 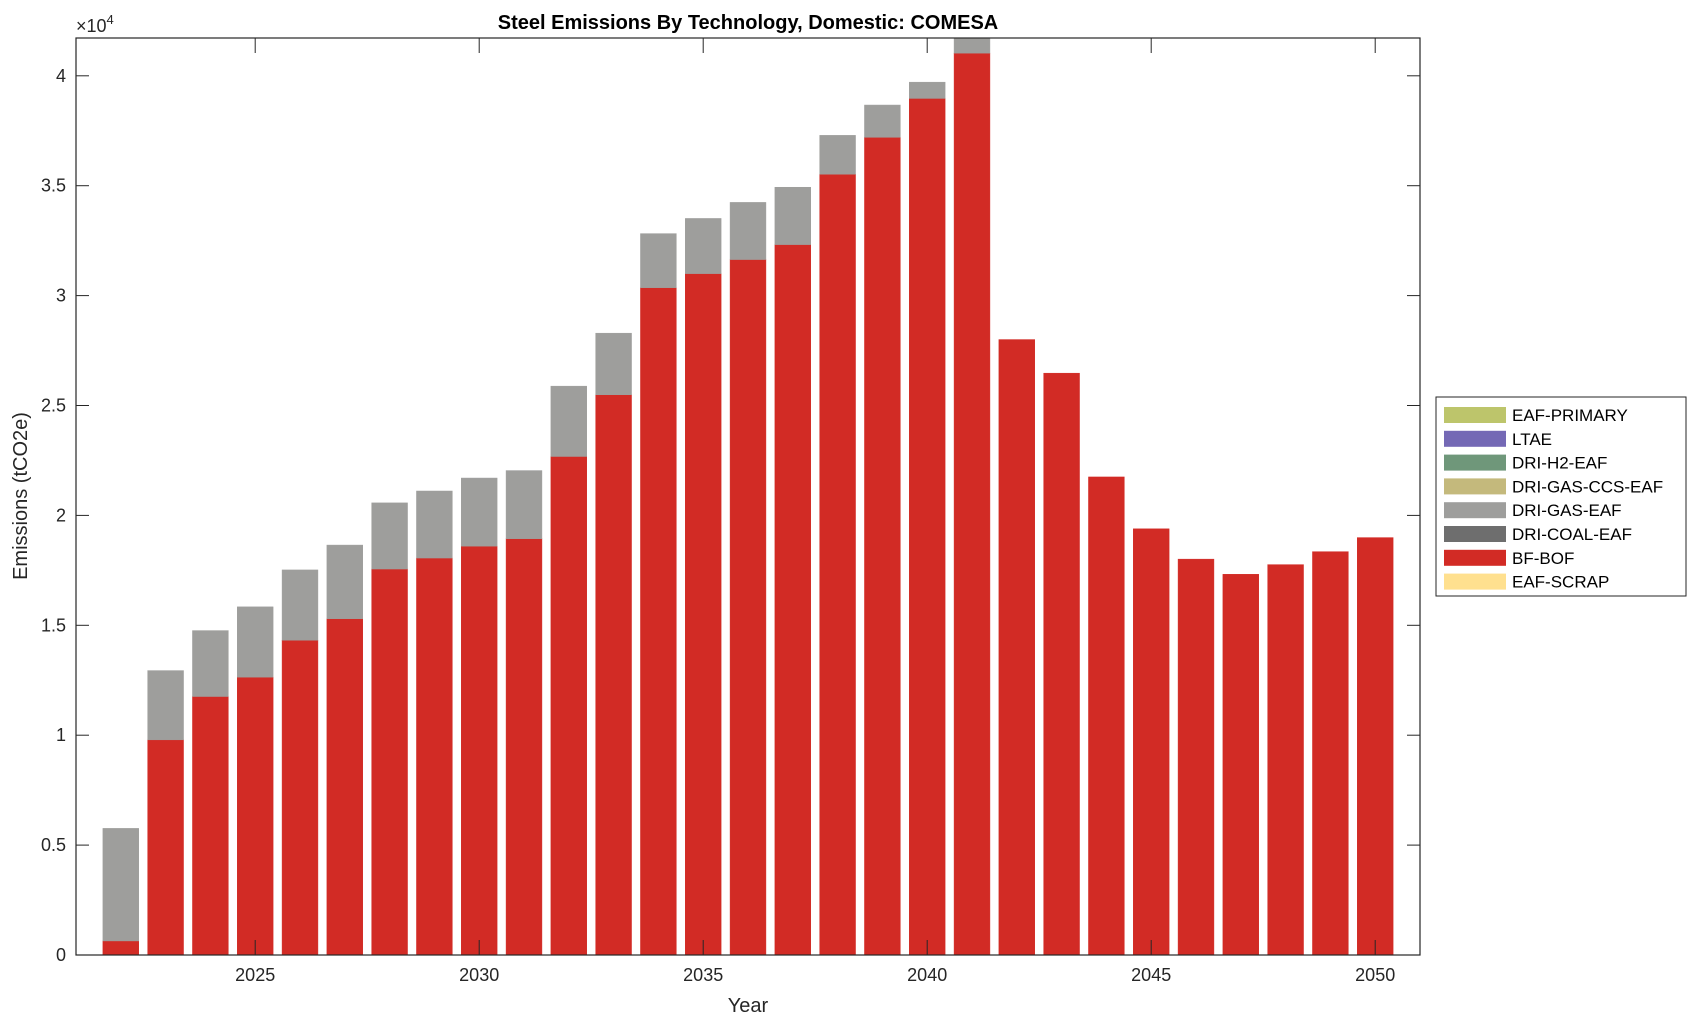 I want to click on legend-swatch-eaf-primary, so click(x=1475, y=415).